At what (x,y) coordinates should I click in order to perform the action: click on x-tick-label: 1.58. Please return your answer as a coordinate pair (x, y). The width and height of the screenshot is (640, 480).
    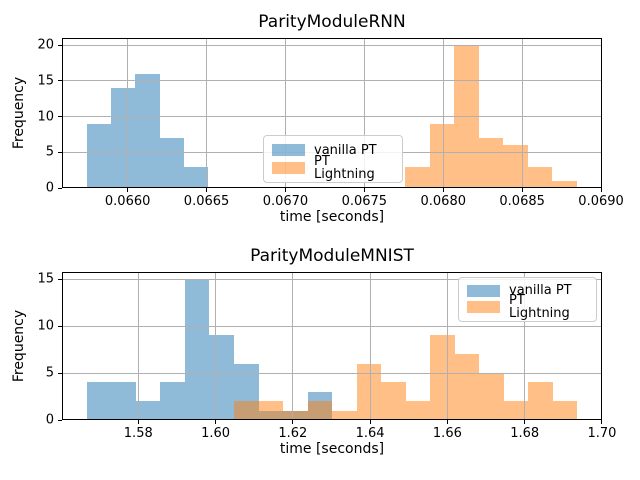
    Looking at the image, I should click on (138, 433).